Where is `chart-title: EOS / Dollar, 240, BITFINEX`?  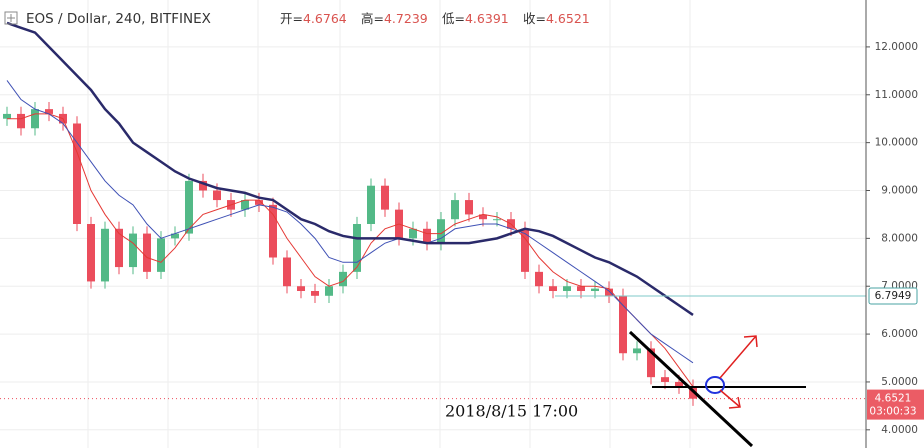
chart-title: EOS / Dollar, 240, BITFINEX is located at coordinates (118, 19).